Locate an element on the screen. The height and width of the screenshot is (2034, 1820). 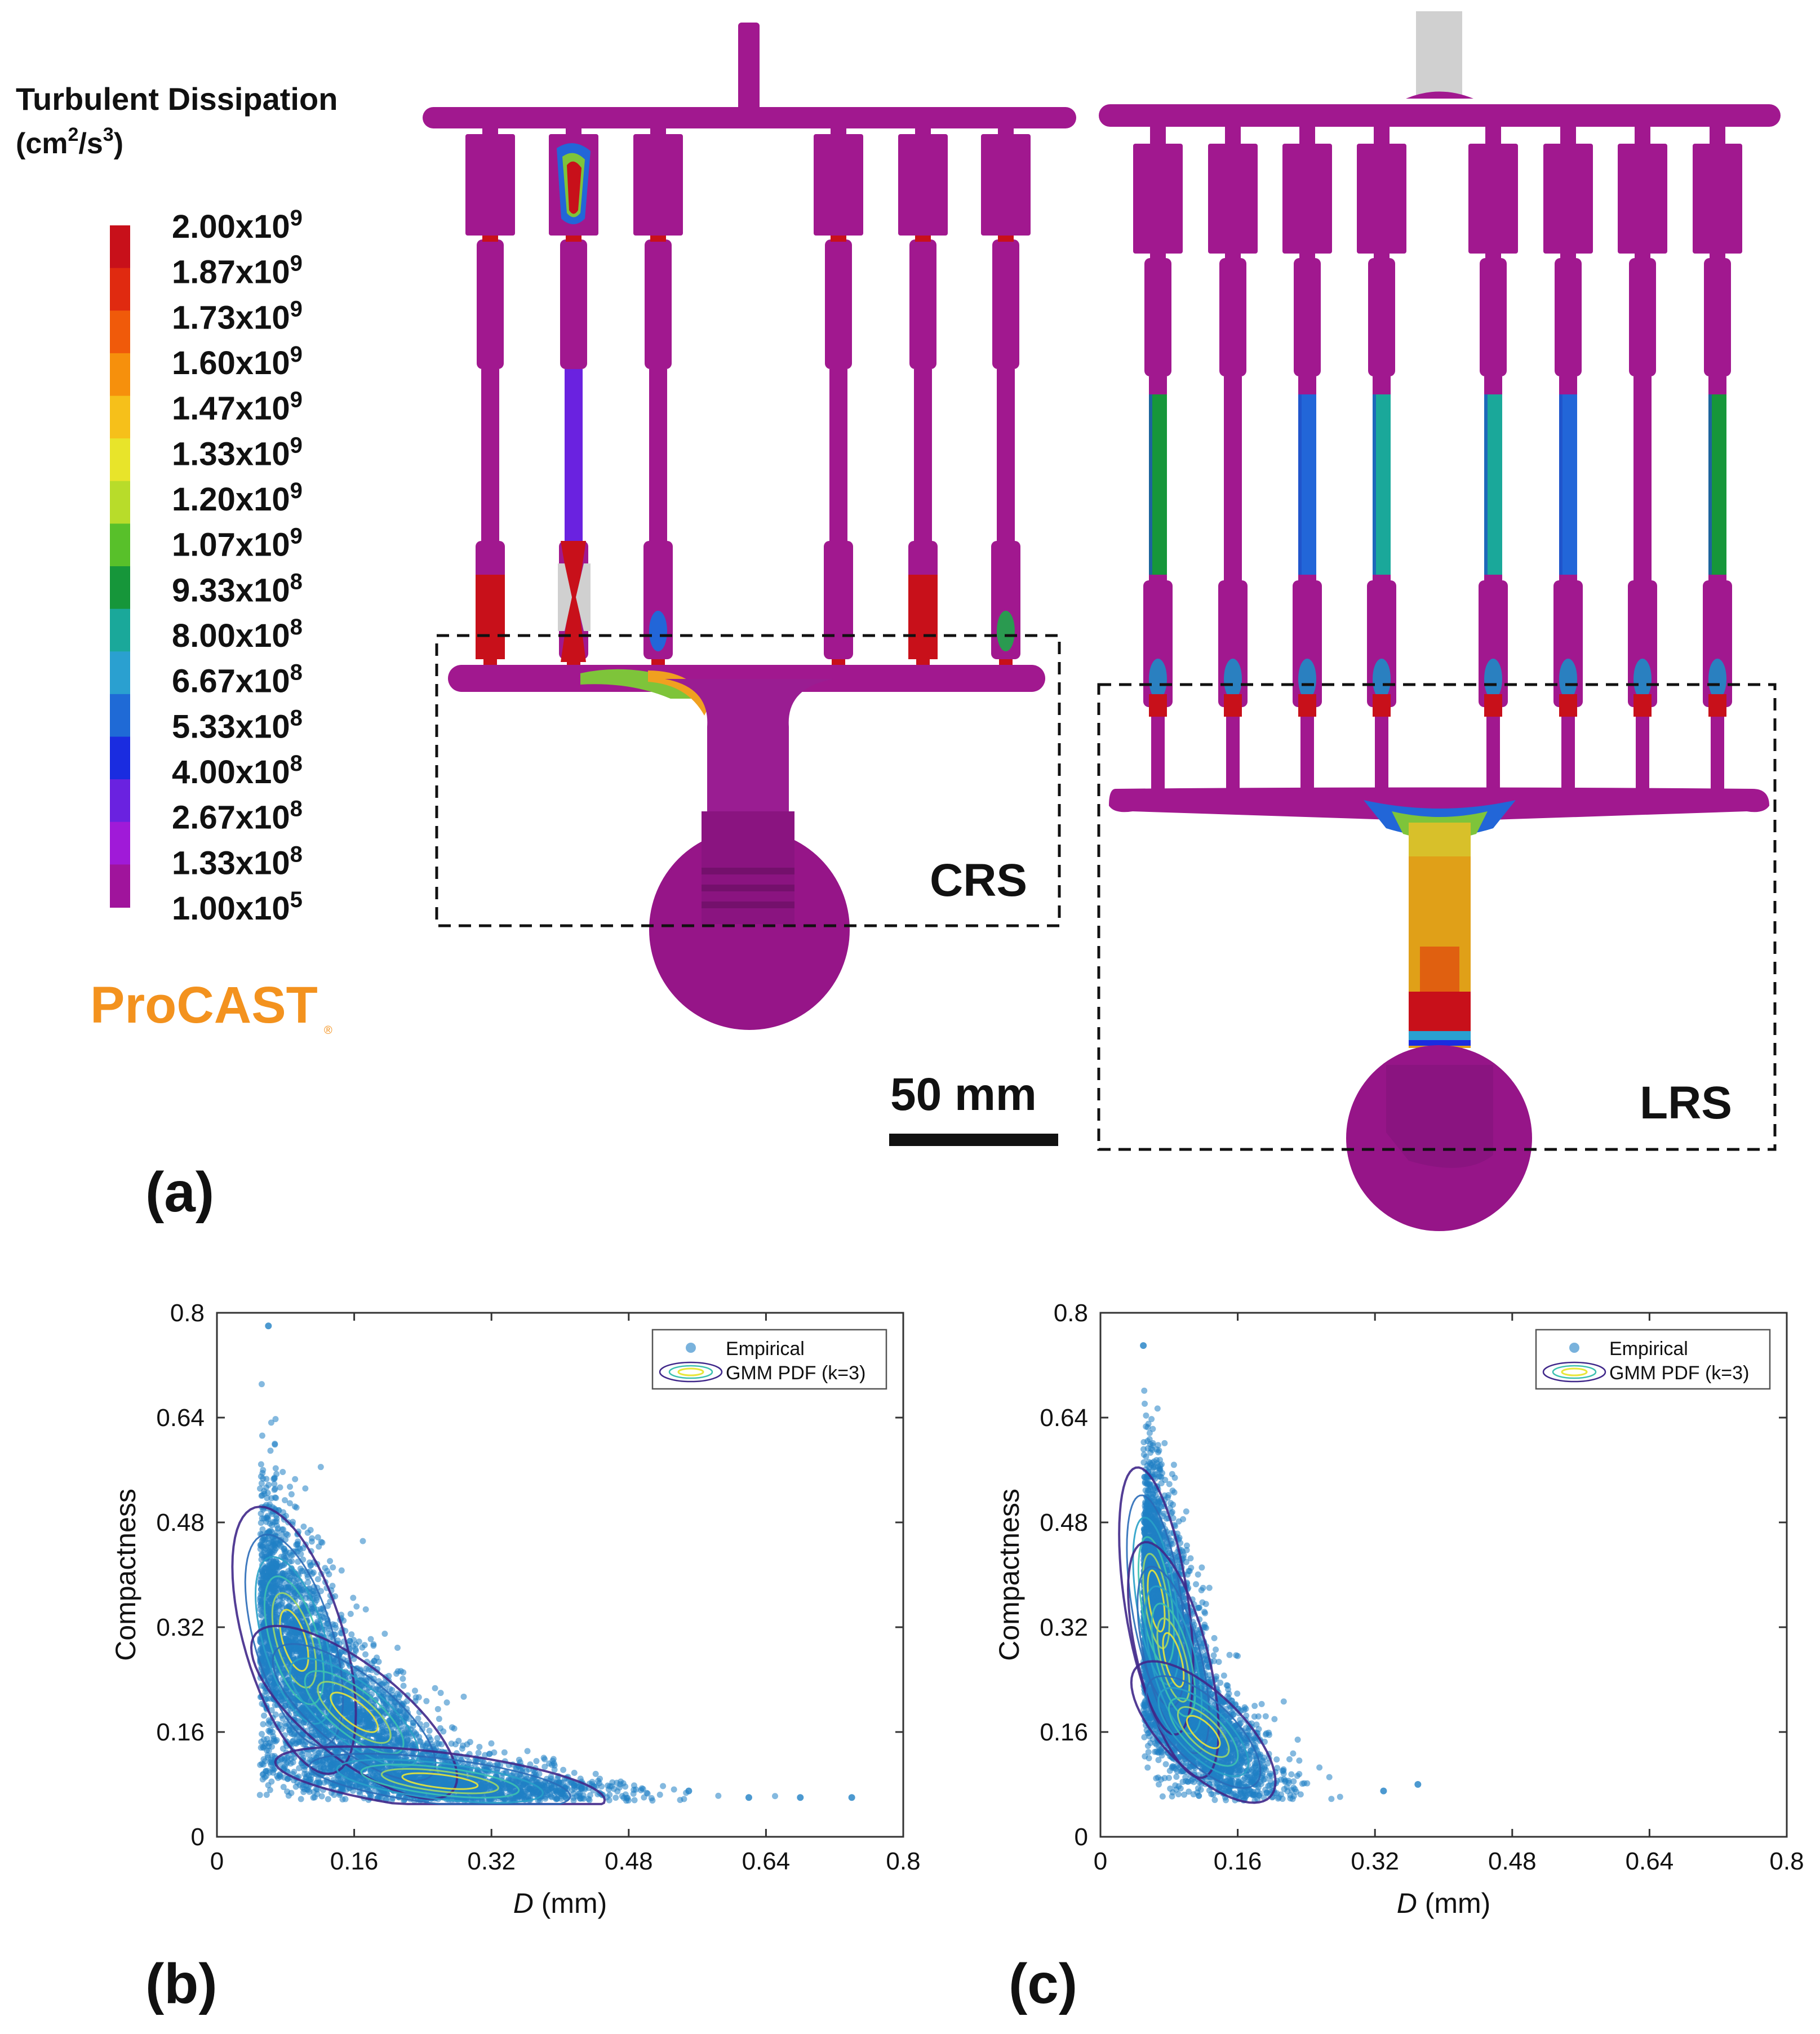
crs-top-runner is located at coordinates (749, 117).